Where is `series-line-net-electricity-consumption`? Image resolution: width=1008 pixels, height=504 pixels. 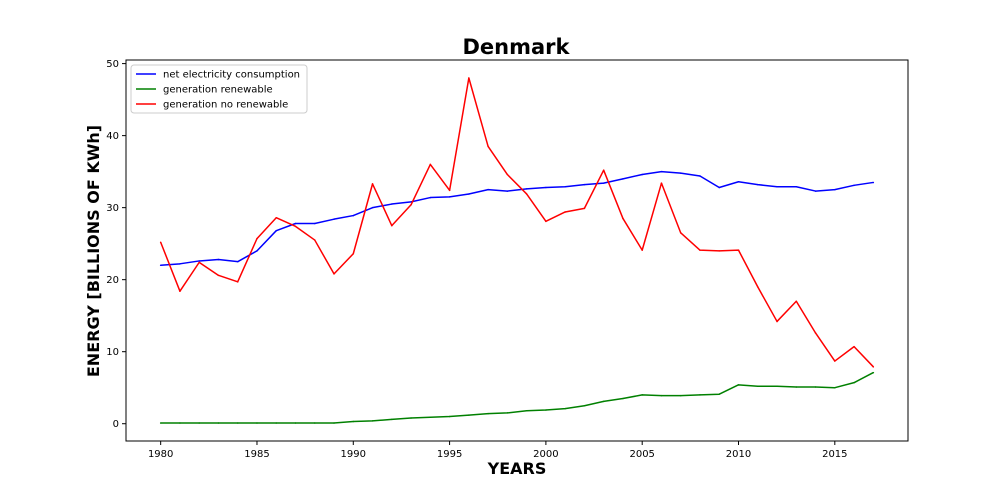 series-line-net-electricity-consumption is located at coordinates (517, 218).